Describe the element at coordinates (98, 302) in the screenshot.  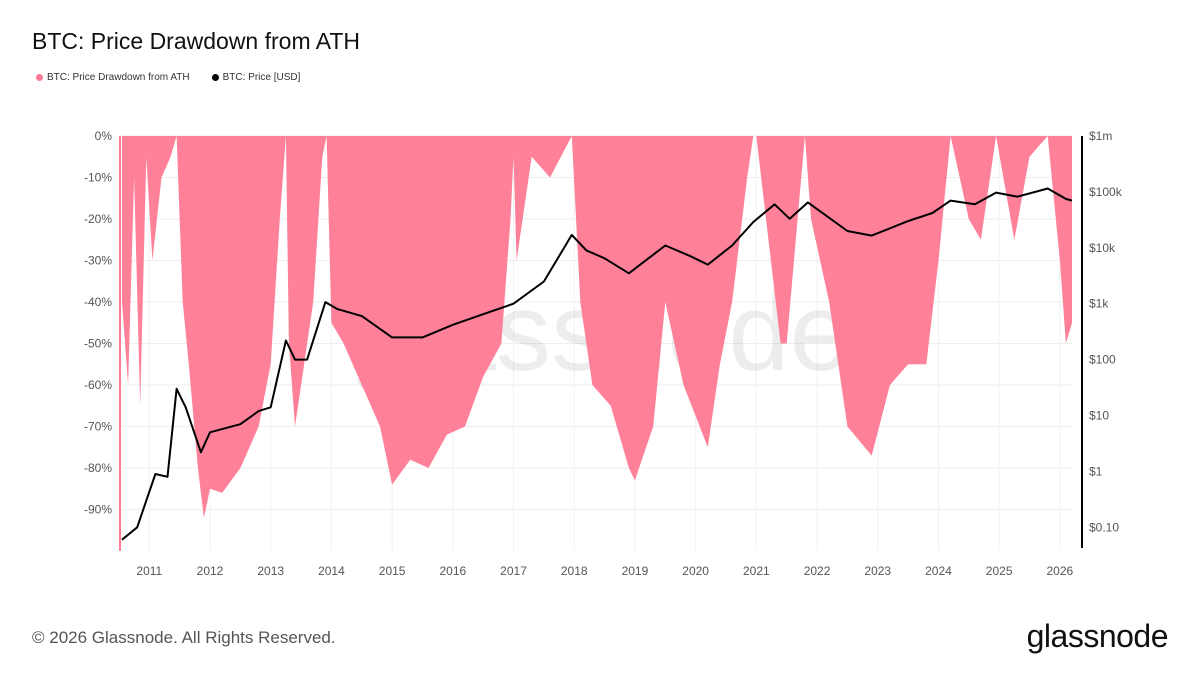
I see `y-left-tick-label: -40%` at that location.